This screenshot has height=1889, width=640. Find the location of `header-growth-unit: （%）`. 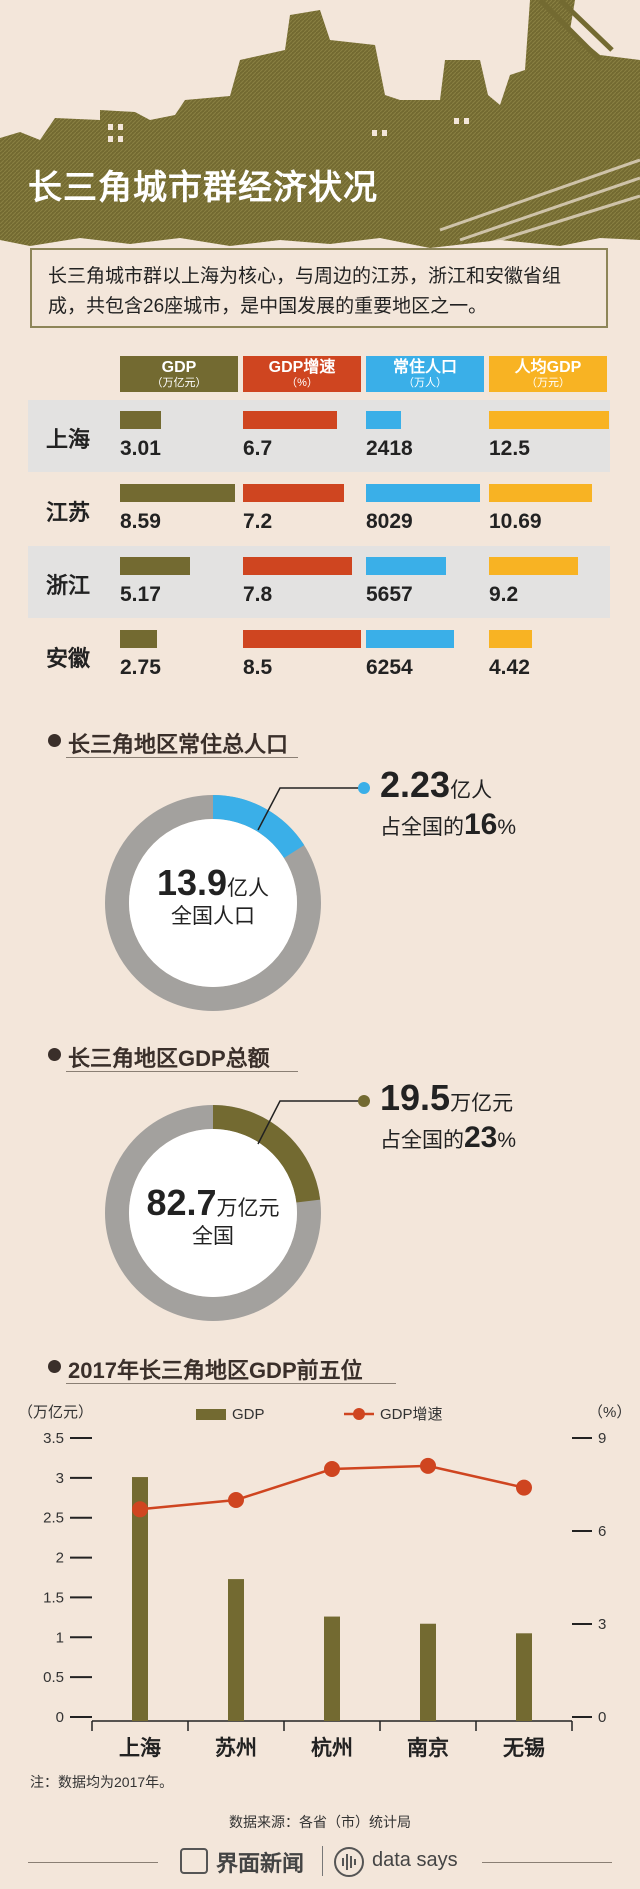

header-growth-unit: （%） is located at coordinates (302, 383).